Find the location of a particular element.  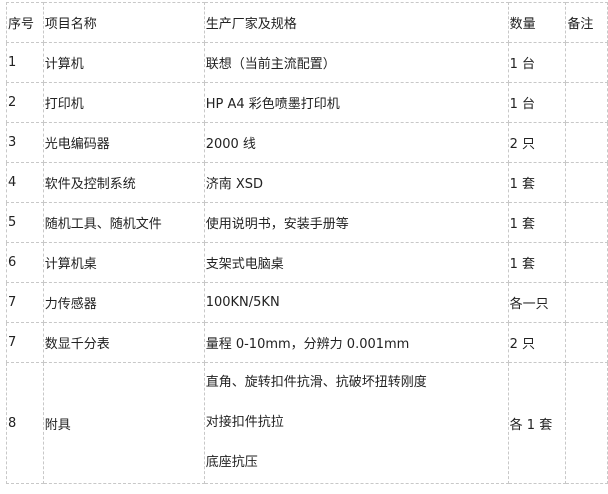

cell-no: 1 is located at coordinates (25, 62).